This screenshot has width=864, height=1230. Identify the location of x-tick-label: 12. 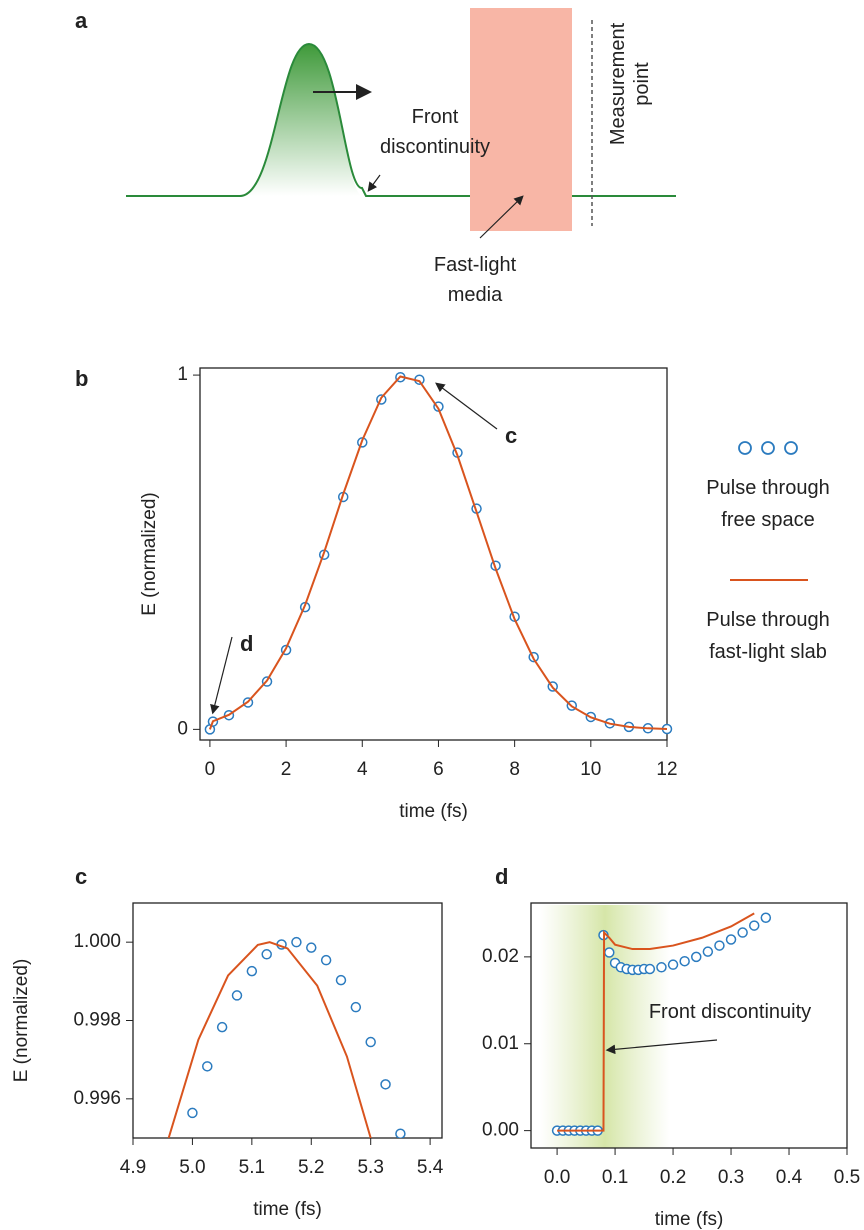
(666, 769).